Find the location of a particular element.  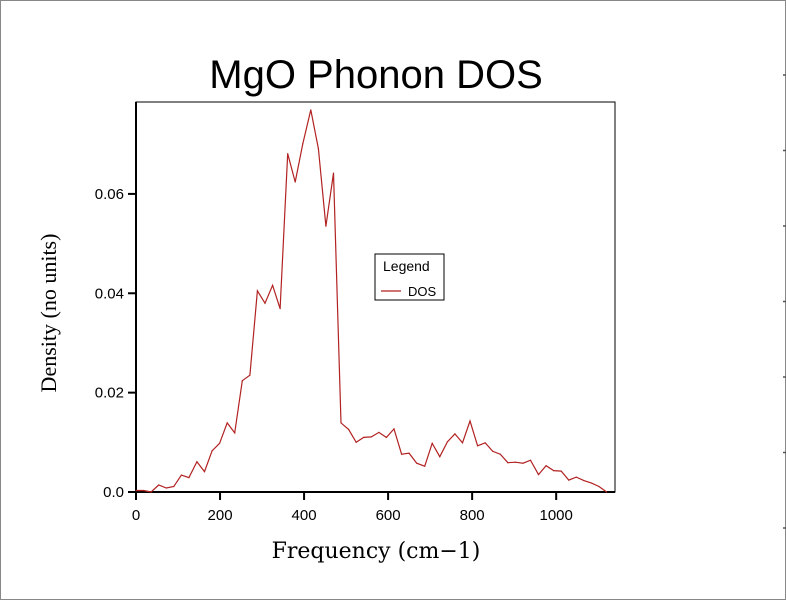

x-tick-label: 800 is located at coordinates (472, 515).